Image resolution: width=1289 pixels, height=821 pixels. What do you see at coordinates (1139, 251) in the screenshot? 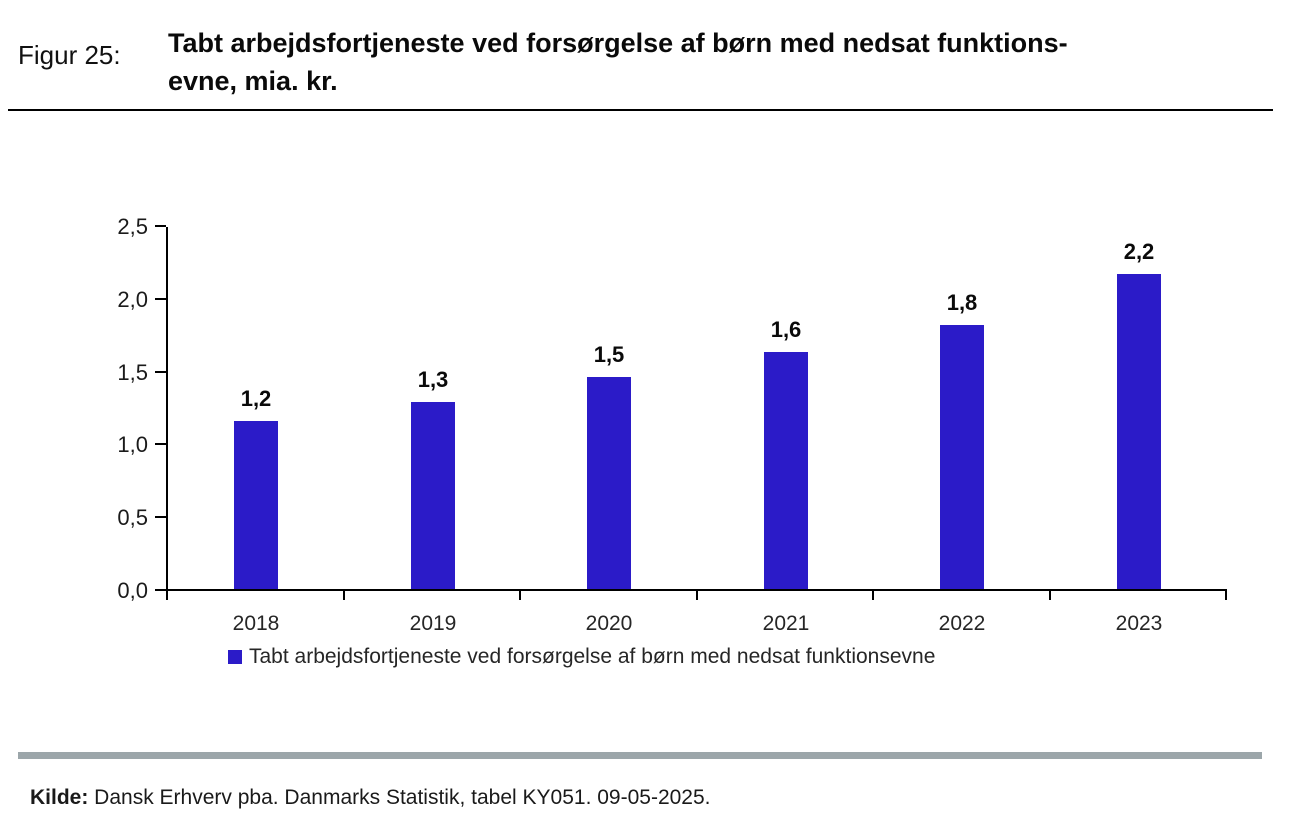
I see `bar-value-label-2023: 2,2` at bounding box center [1139, 251].